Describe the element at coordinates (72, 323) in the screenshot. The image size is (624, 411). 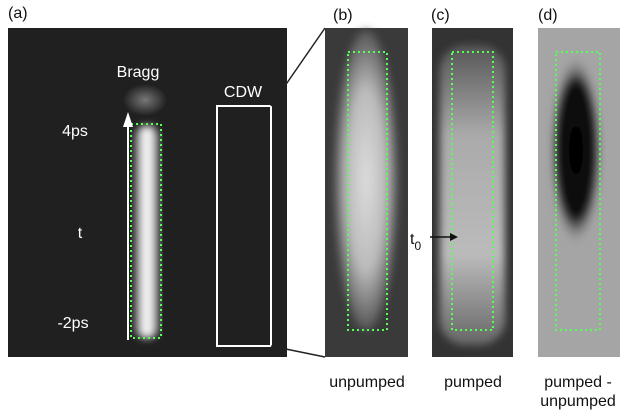
I see `annotation: -2ps` at that location.